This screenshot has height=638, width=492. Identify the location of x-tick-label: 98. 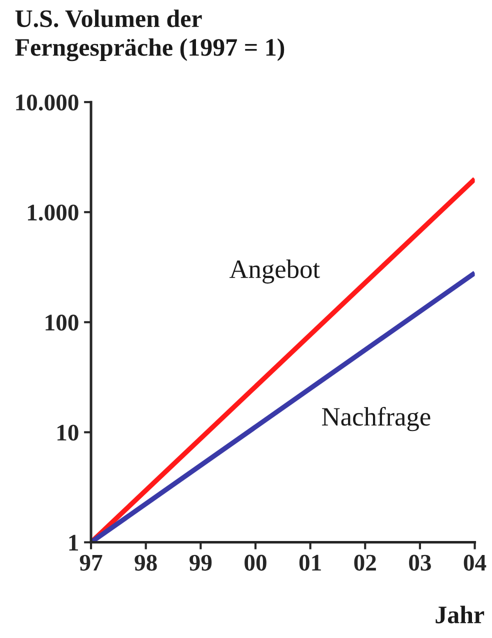
(145, 562).